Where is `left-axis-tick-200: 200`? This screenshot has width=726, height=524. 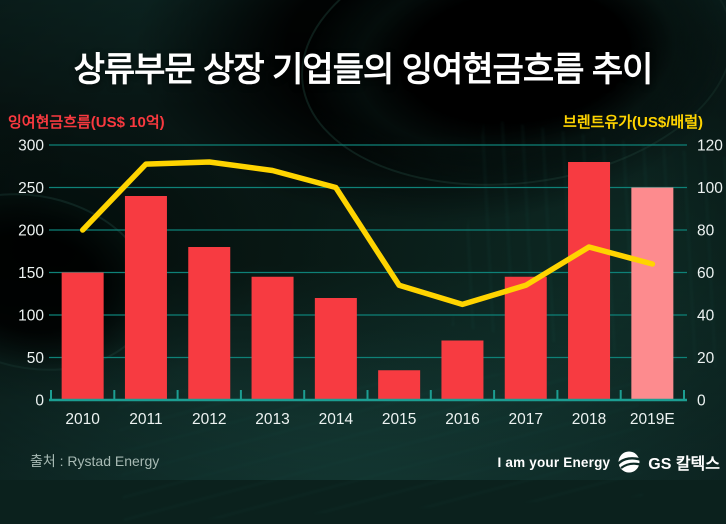 left-axis-tick-200: 200 is located at coordinates (31, 231).